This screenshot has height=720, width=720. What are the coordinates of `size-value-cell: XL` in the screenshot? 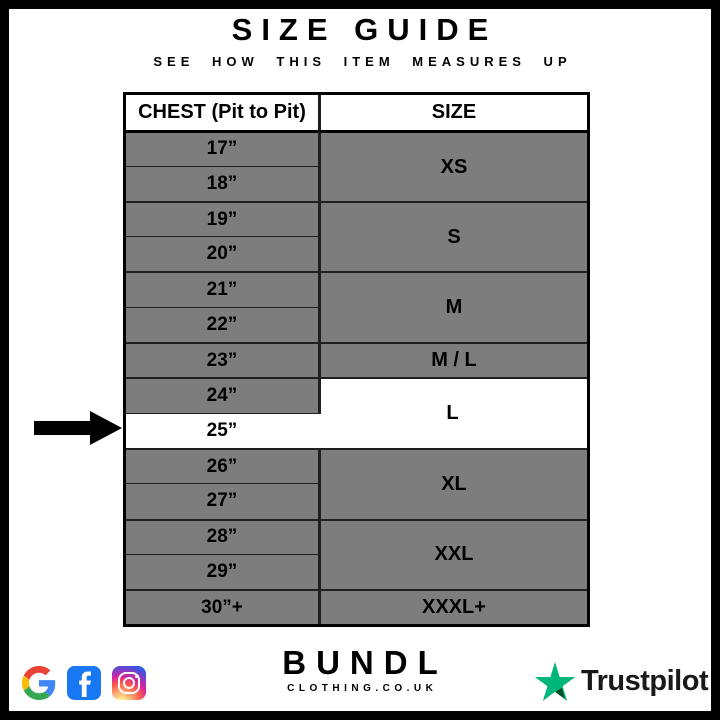 It's located at (452, 483).